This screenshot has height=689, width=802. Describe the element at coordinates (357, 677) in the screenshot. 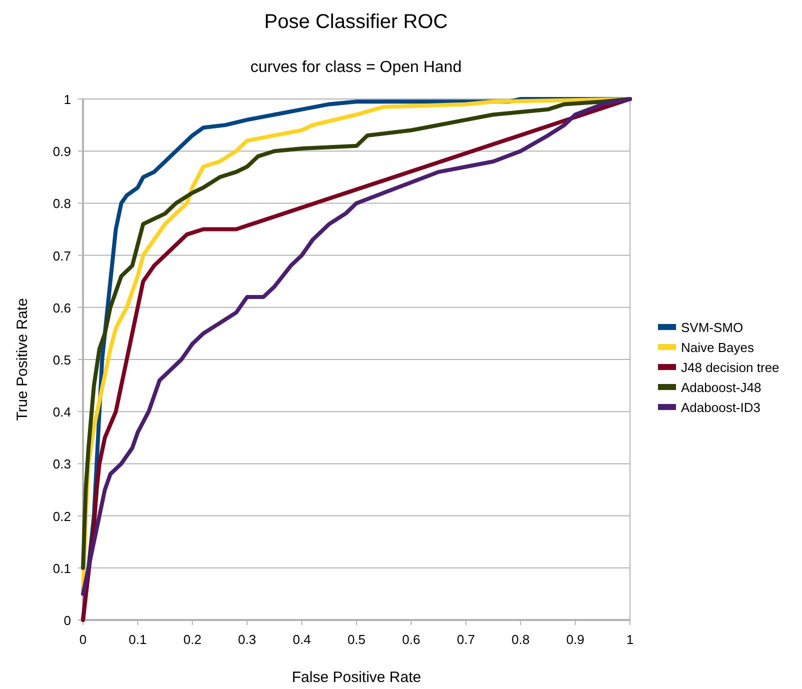

I see `x-axis-title: False Positive Rate` at that location.